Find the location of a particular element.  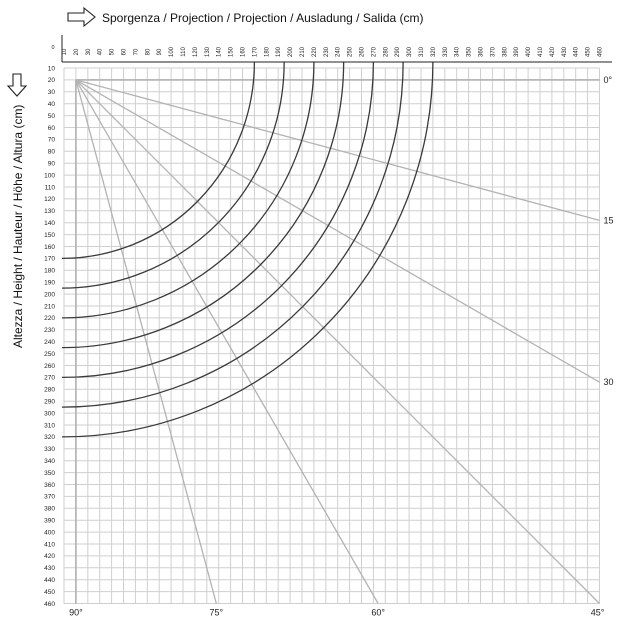

x-tick-label: 380 is located at coordinates (505, 51).